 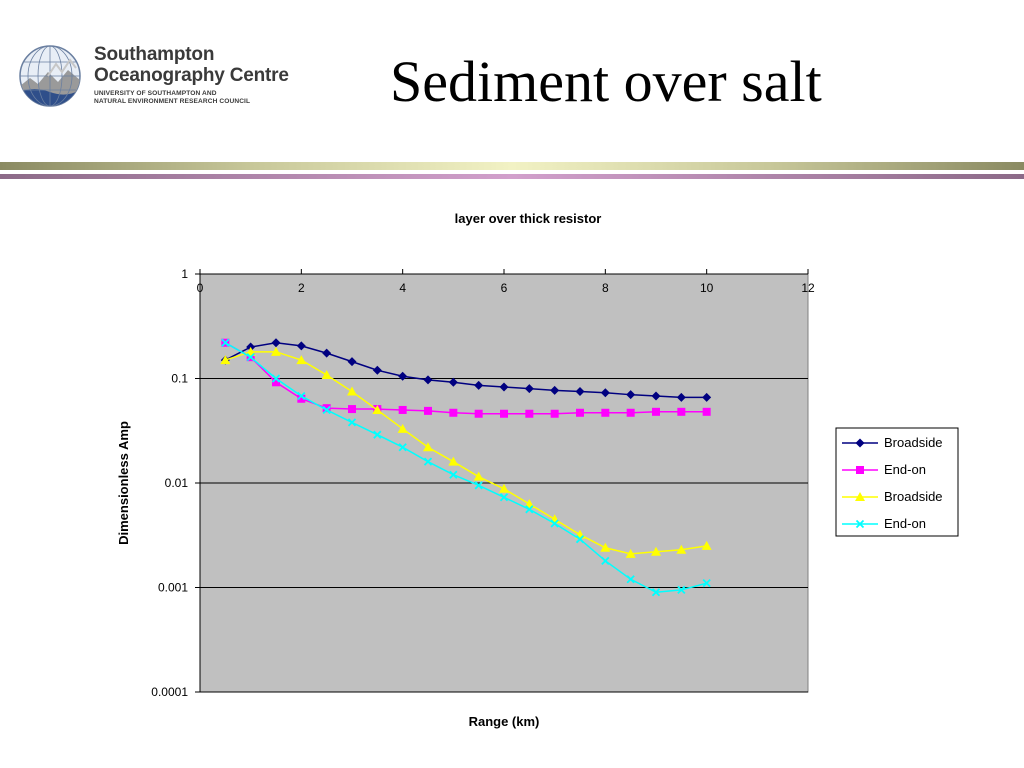 I want to click on legend-item: Broadside, so click(x=892, y=442).